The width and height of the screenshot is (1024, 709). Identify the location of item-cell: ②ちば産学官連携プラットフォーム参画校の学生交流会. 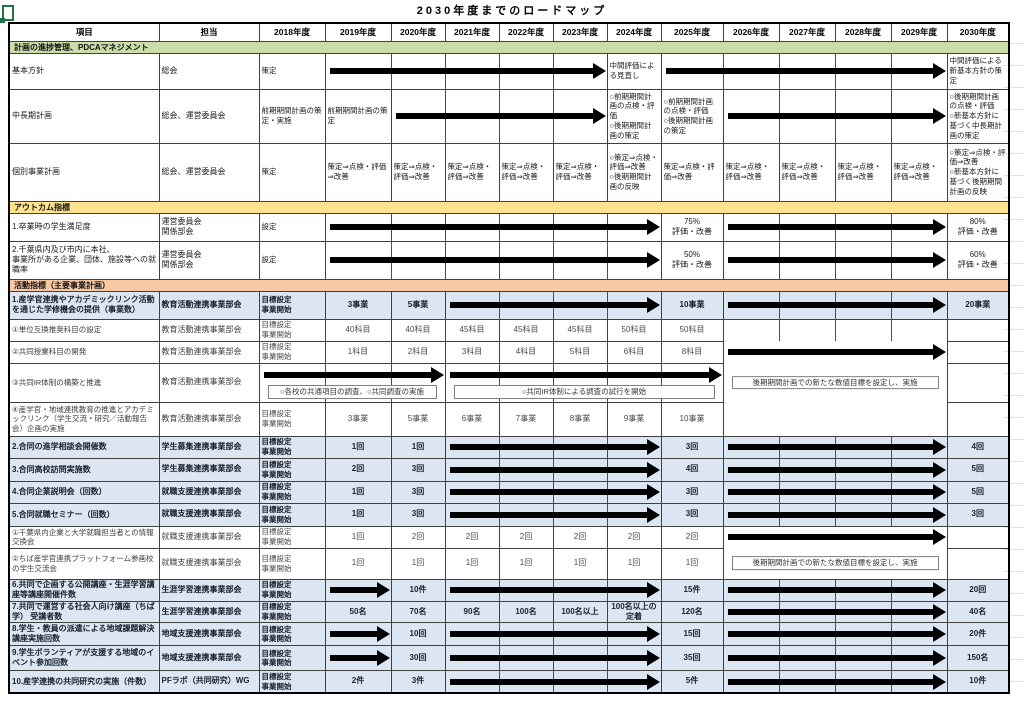
(84, 563).